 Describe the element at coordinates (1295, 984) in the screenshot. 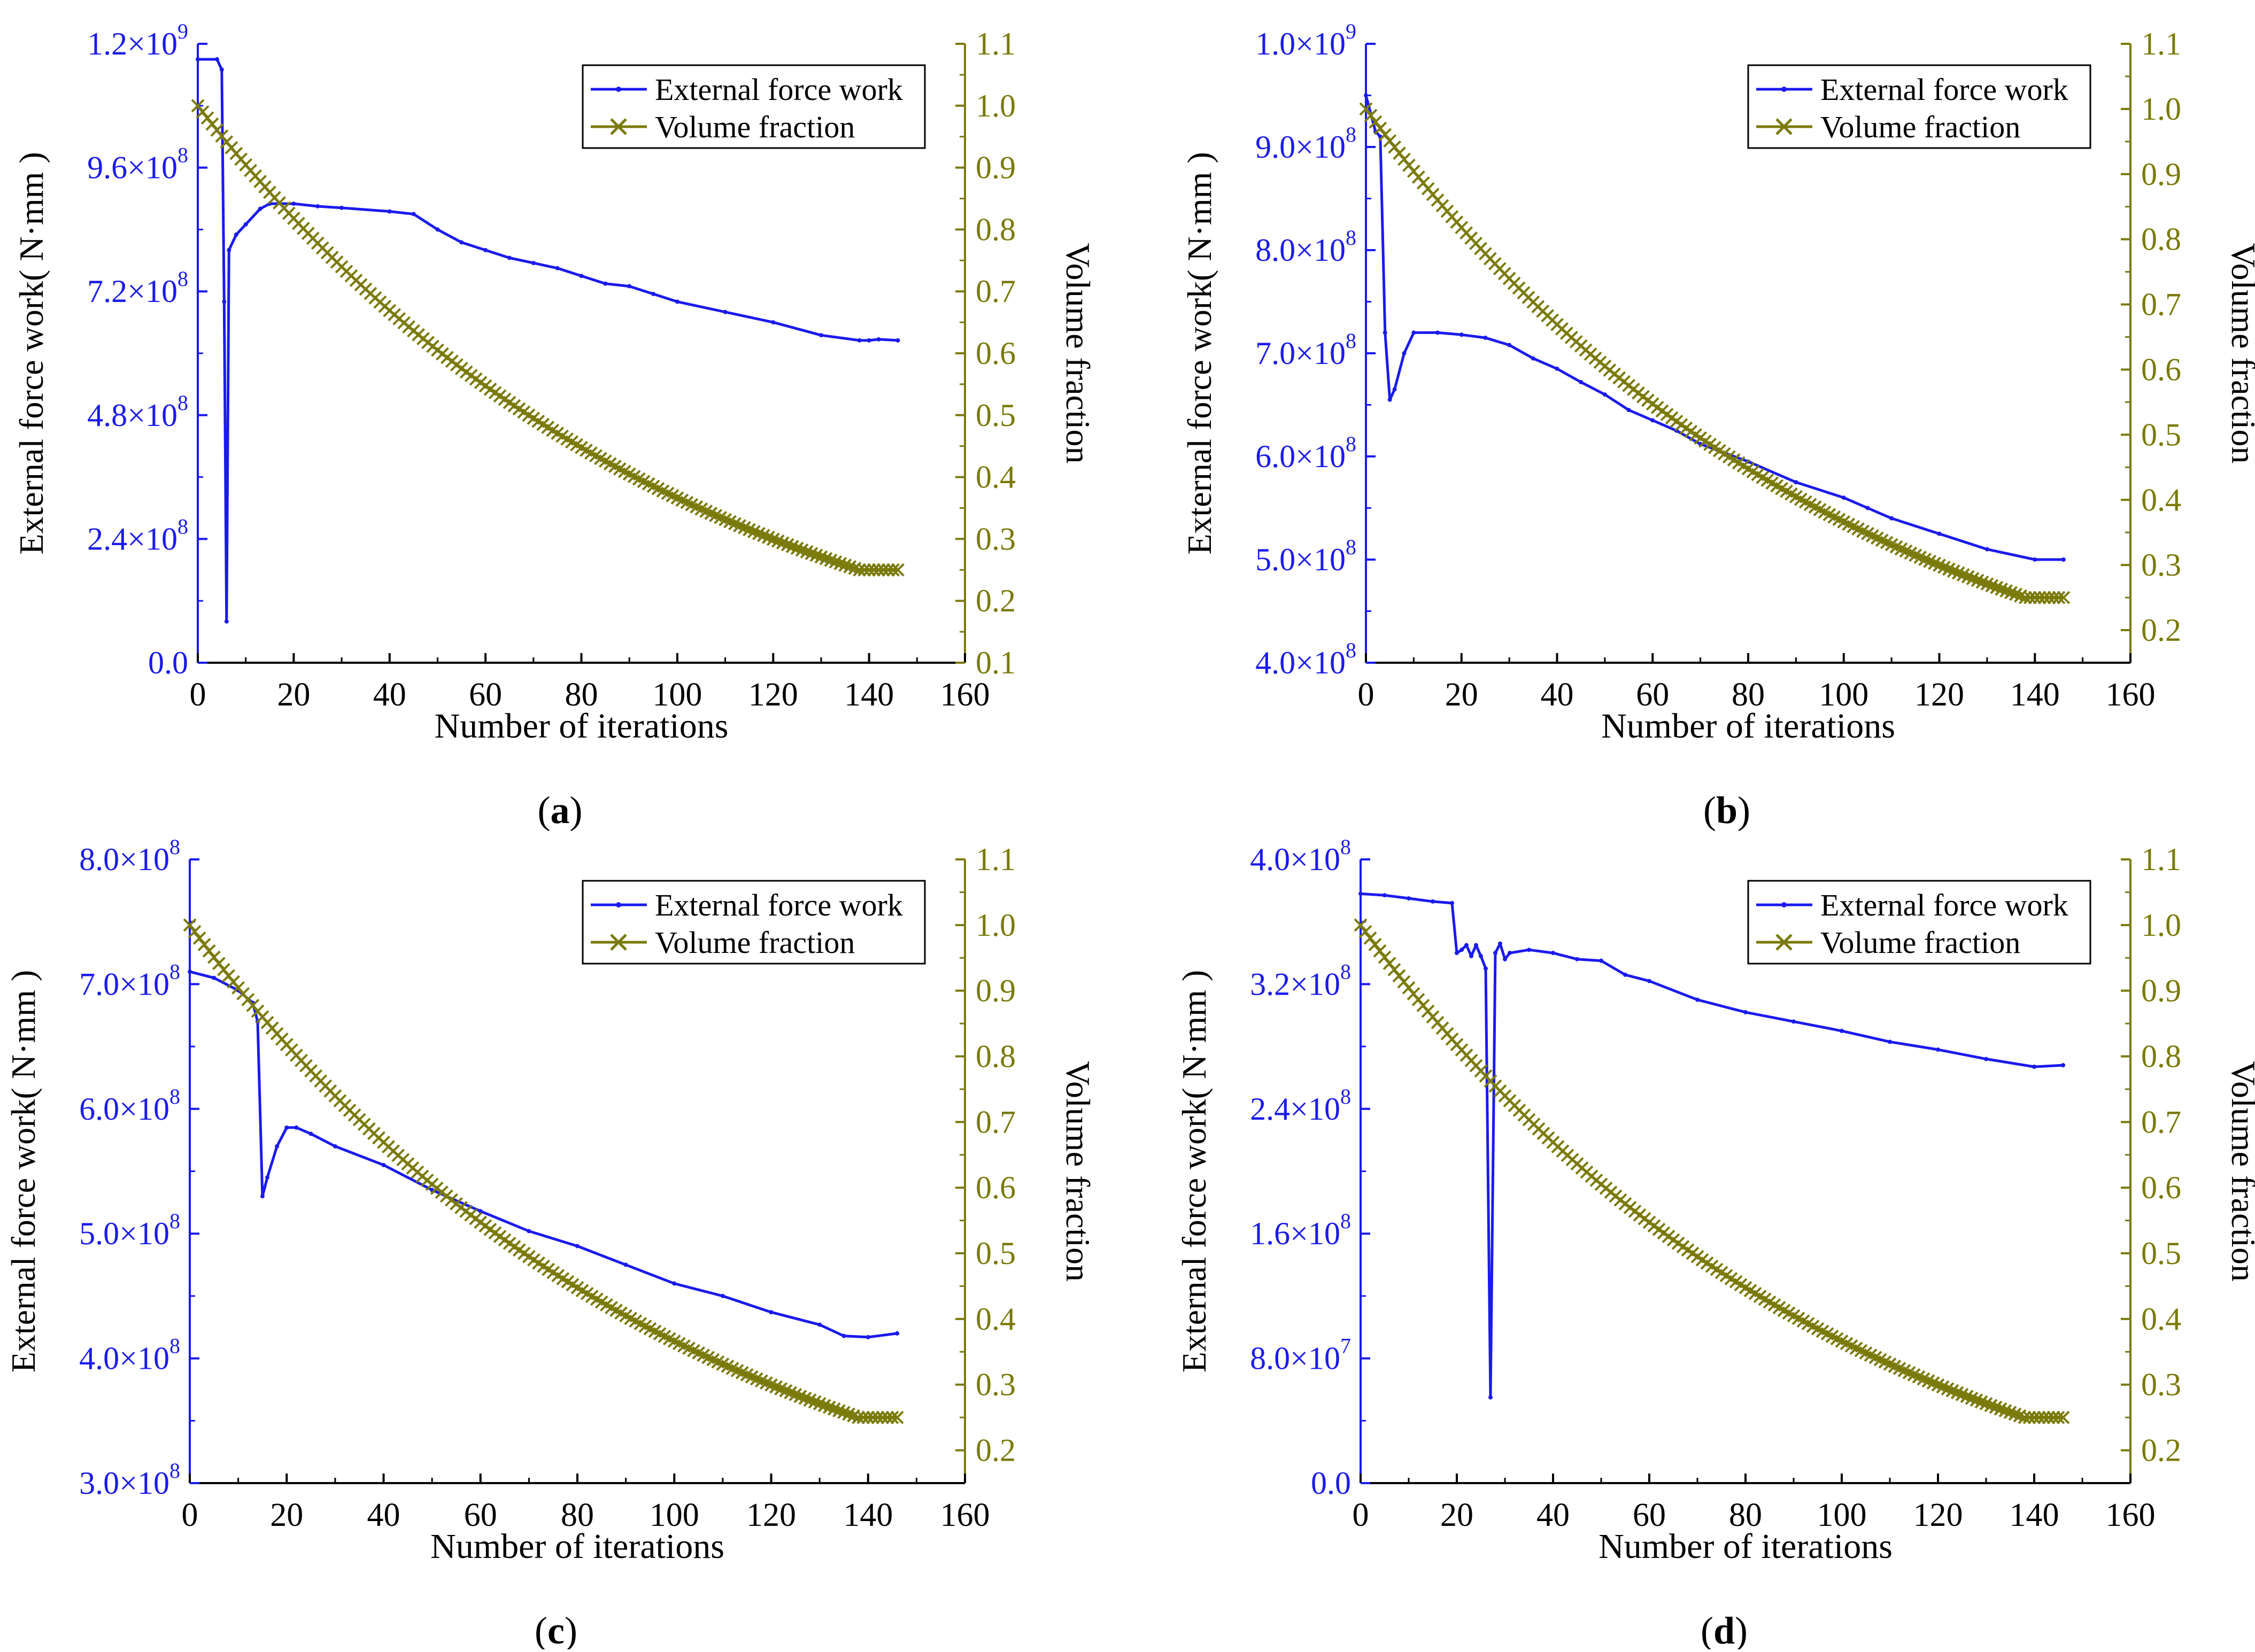

I see `y-tick-label-base: 3.2×10` at that location.